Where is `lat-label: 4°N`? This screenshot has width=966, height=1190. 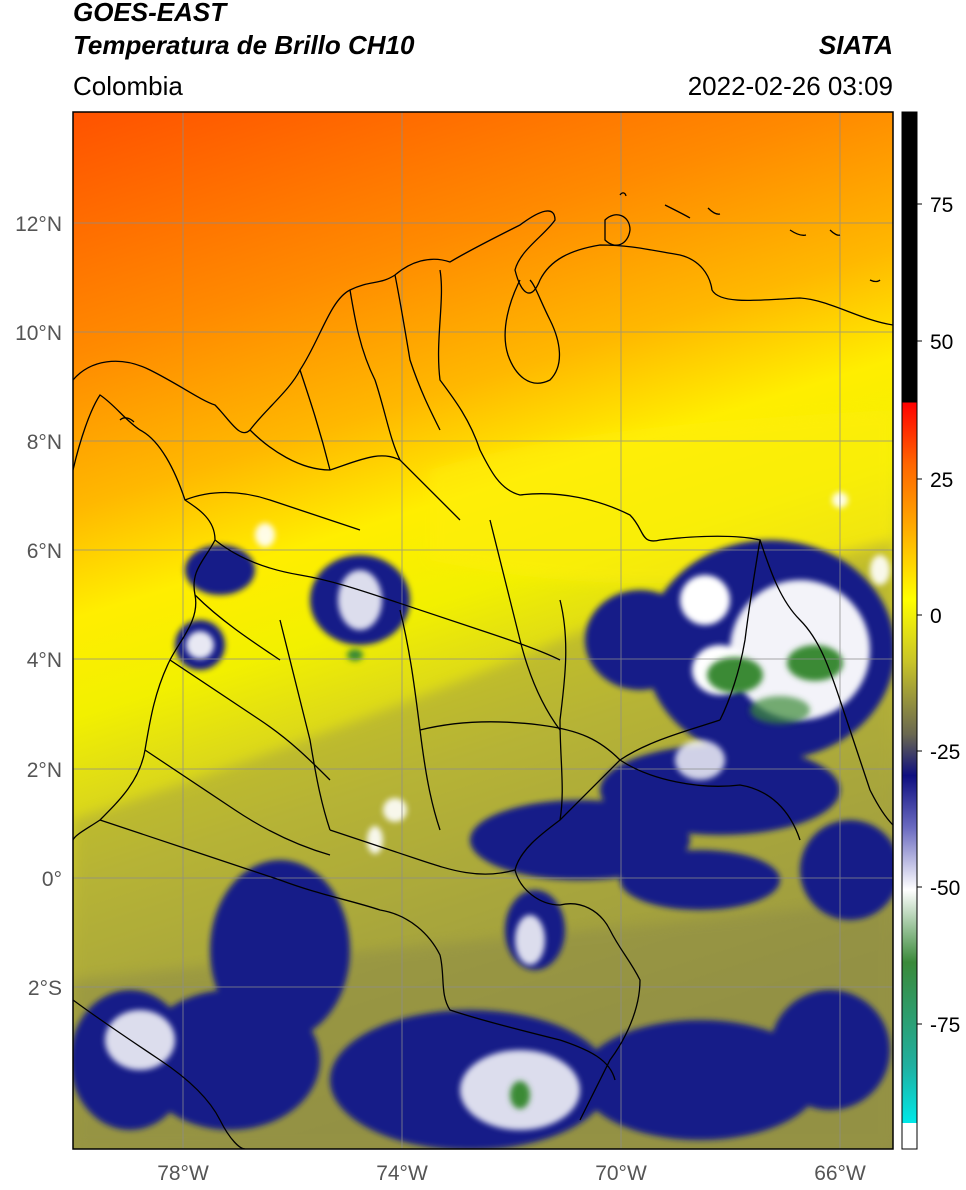
lat-label: 4°N is located at coordinates (44, 660).